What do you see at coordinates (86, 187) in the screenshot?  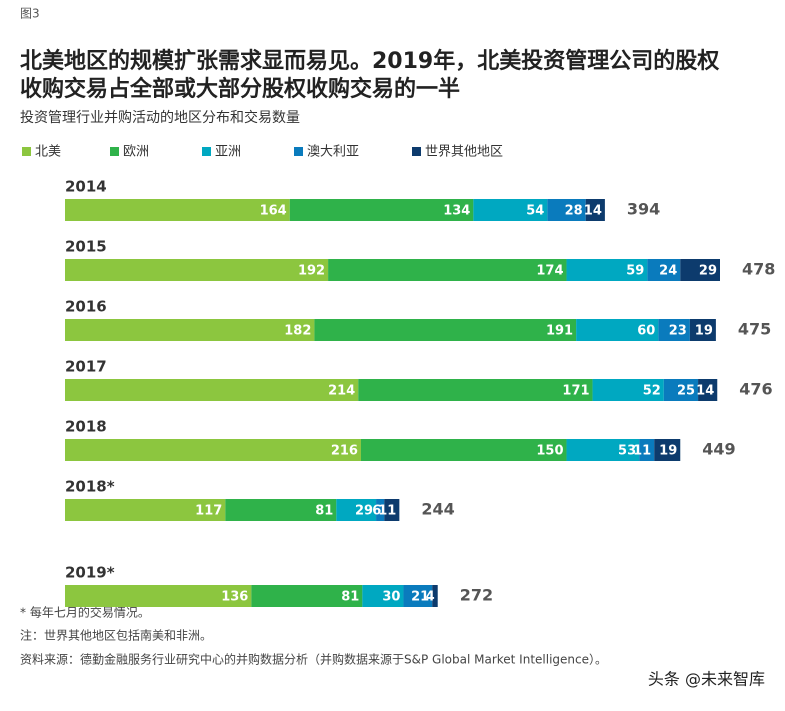 I see `category-label: 2014` at bounding box center [86, 187].